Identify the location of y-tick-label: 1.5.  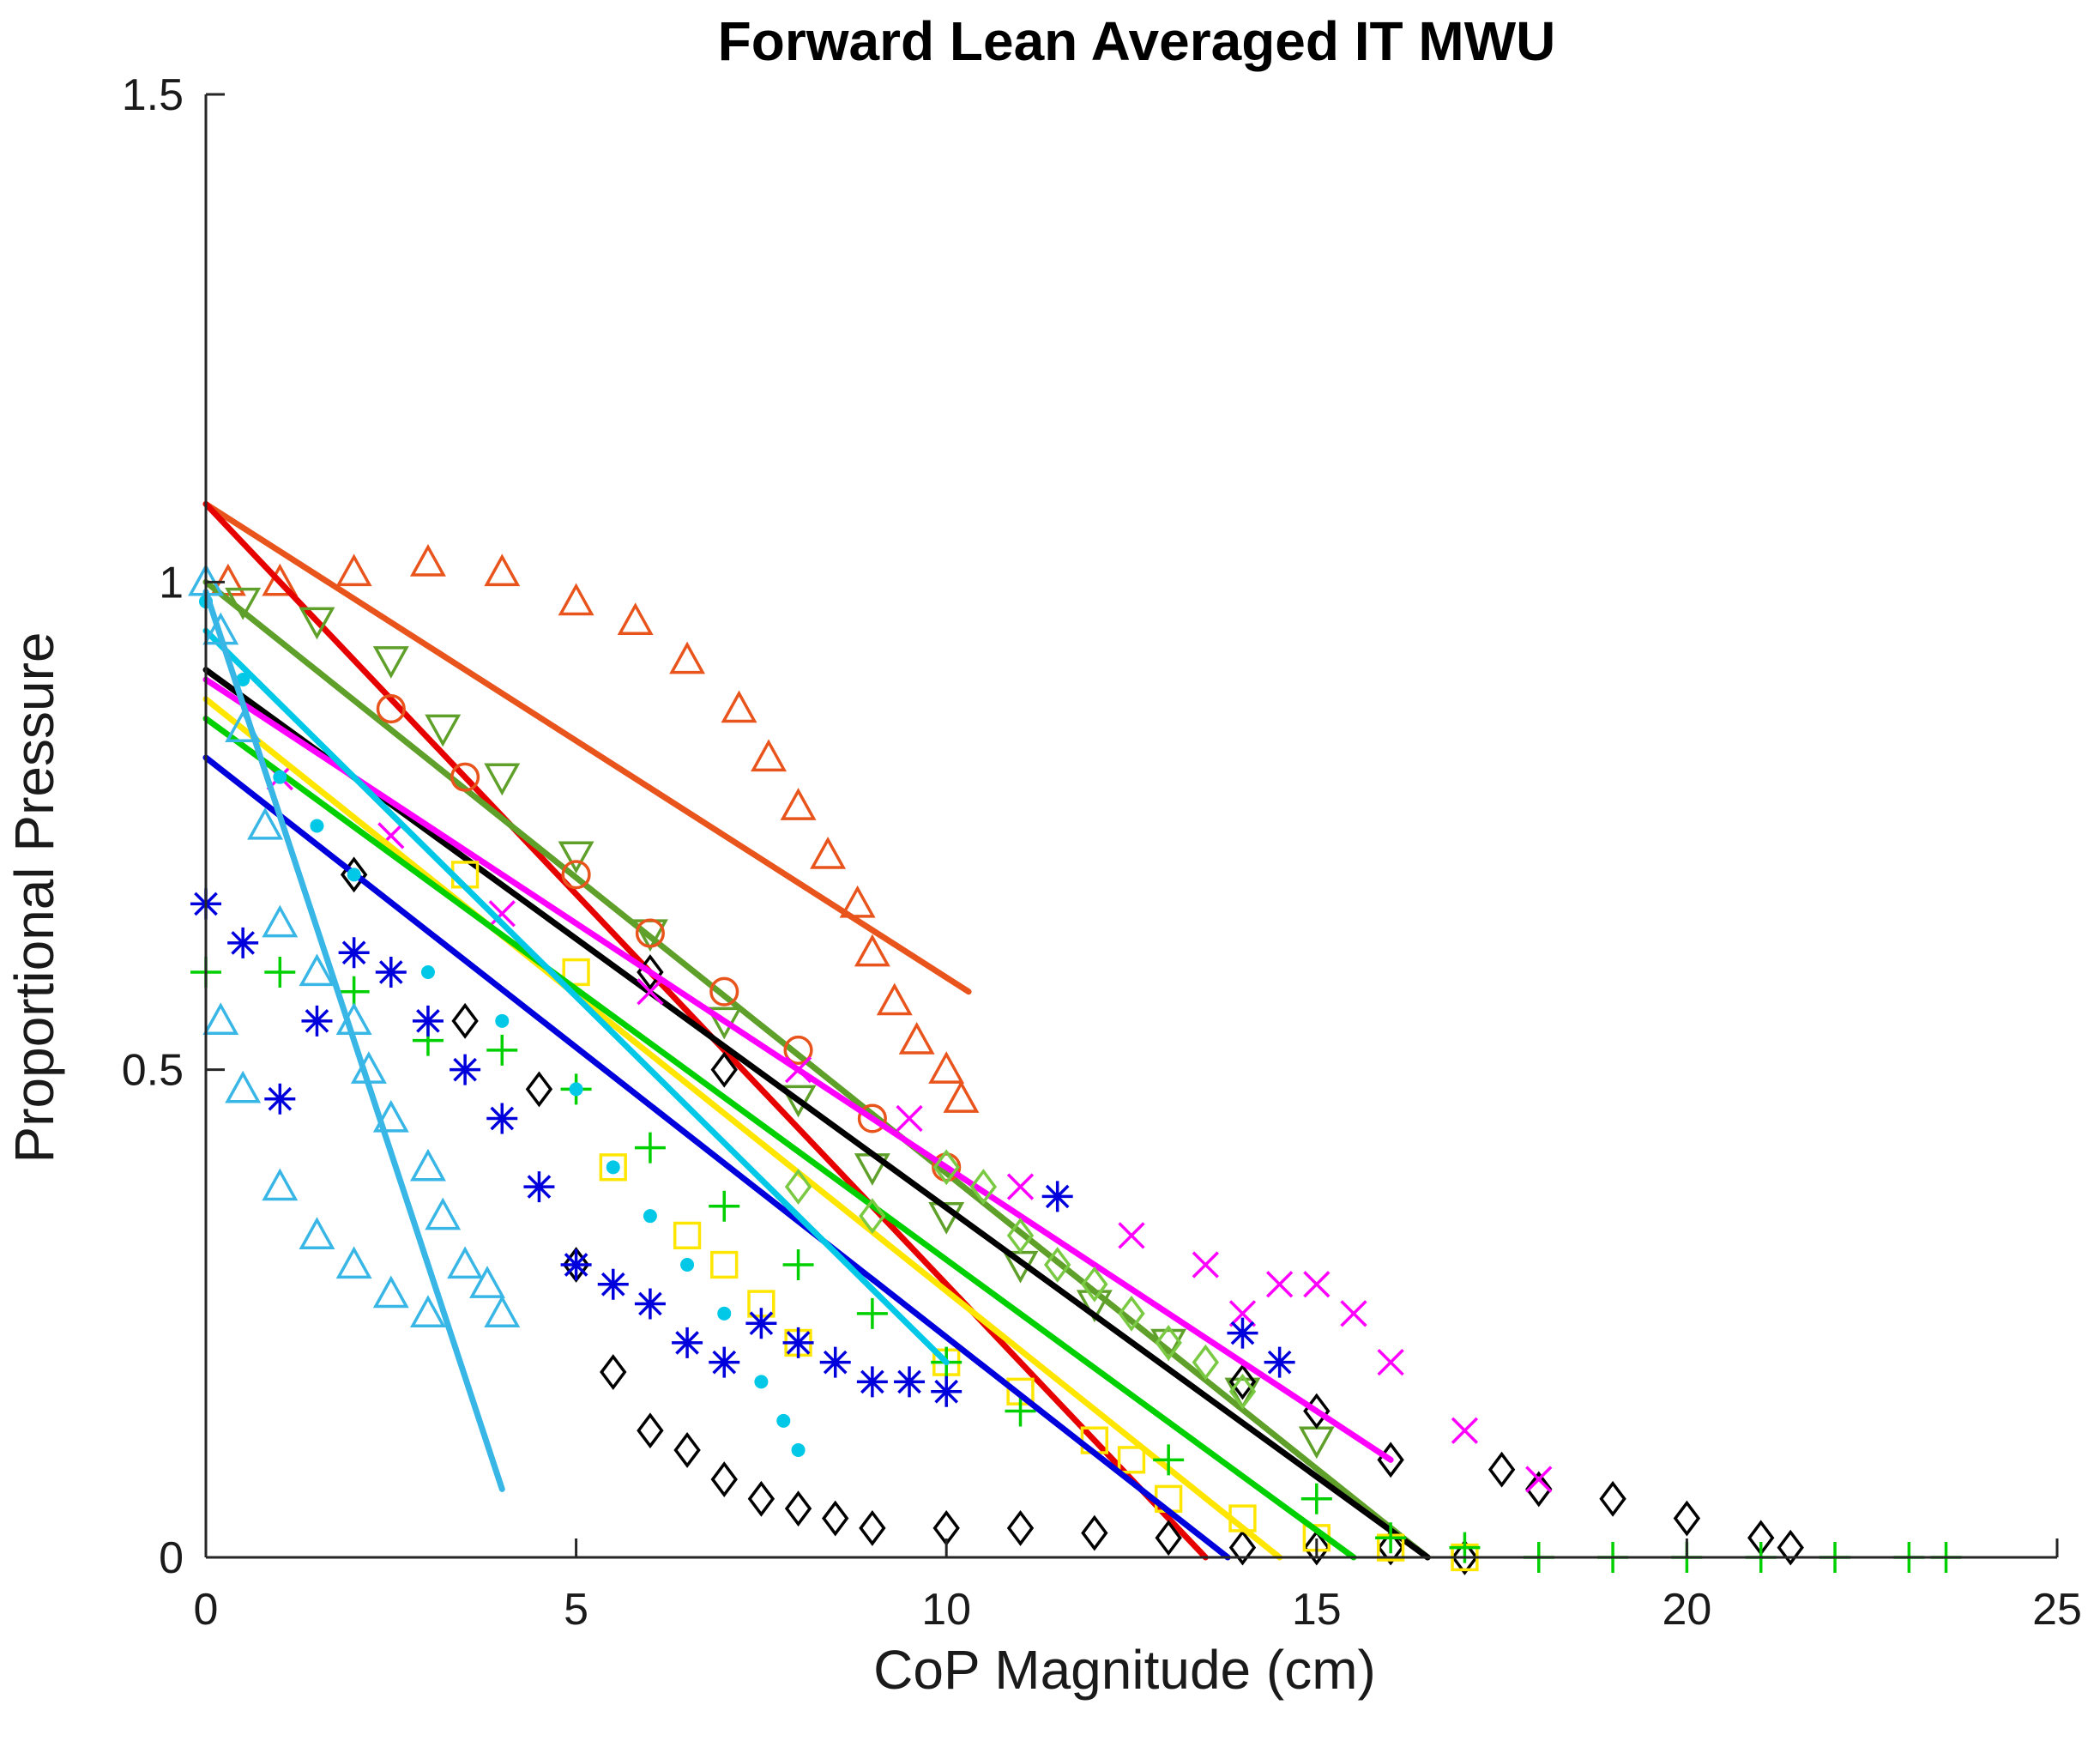
(153, 95).